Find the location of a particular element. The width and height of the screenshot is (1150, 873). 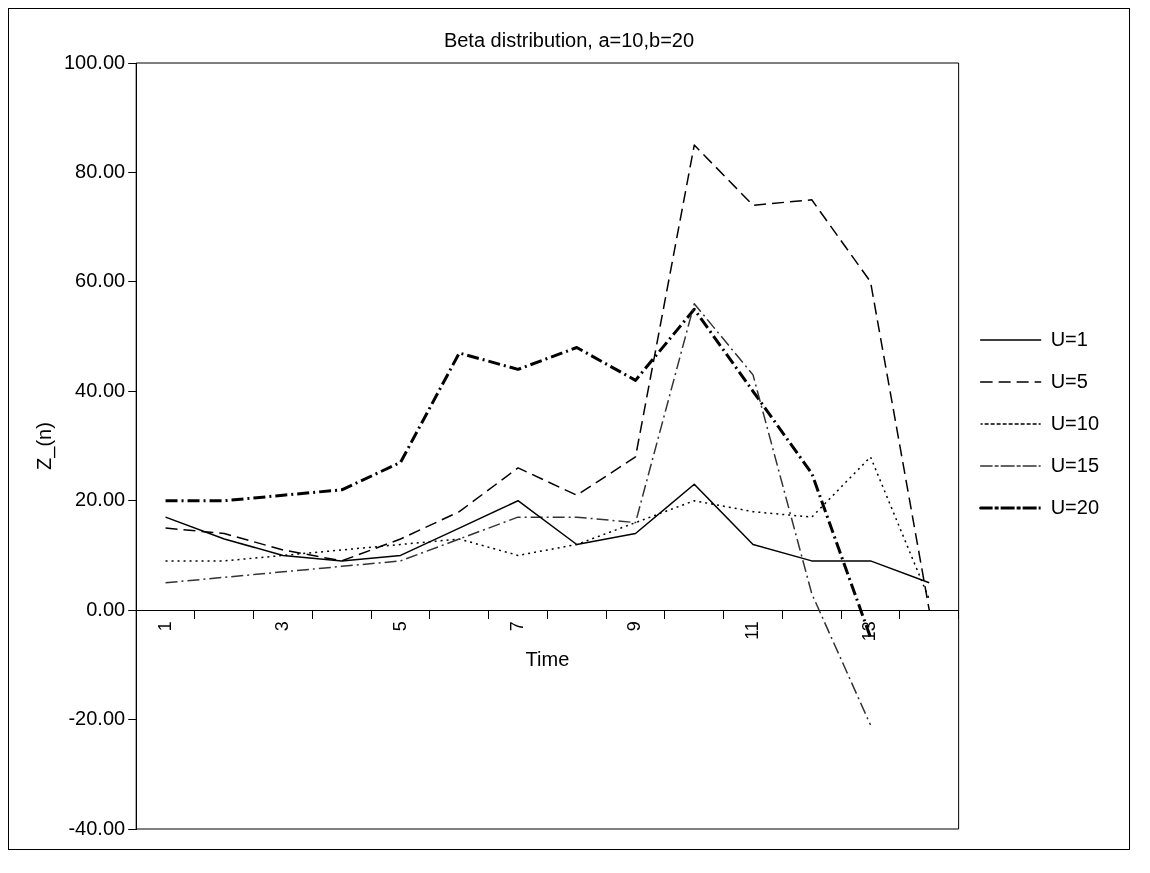

legend-label: U=20 is located at coordinates (1075, 506).